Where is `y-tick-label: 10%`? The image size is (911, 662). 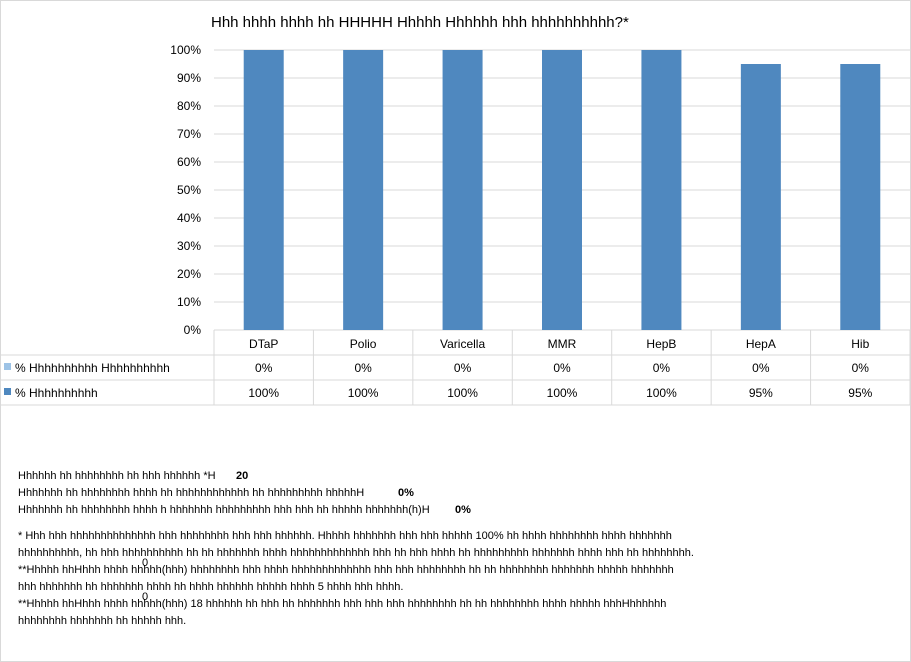
y-tick-label: 10% is located at coordinates (189, 302).